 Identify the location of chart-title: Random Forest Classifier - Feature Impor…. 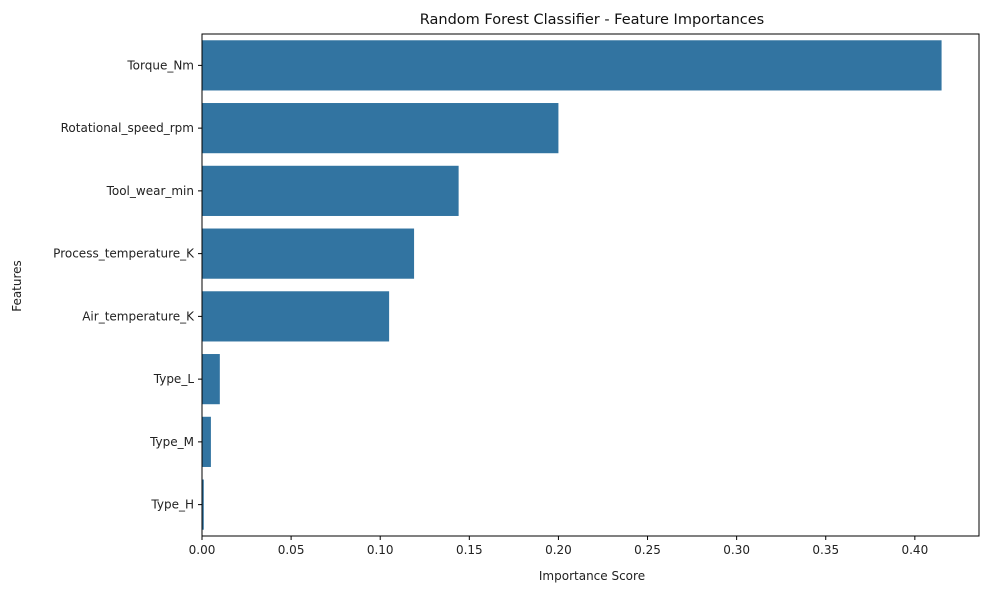
(592, 20).